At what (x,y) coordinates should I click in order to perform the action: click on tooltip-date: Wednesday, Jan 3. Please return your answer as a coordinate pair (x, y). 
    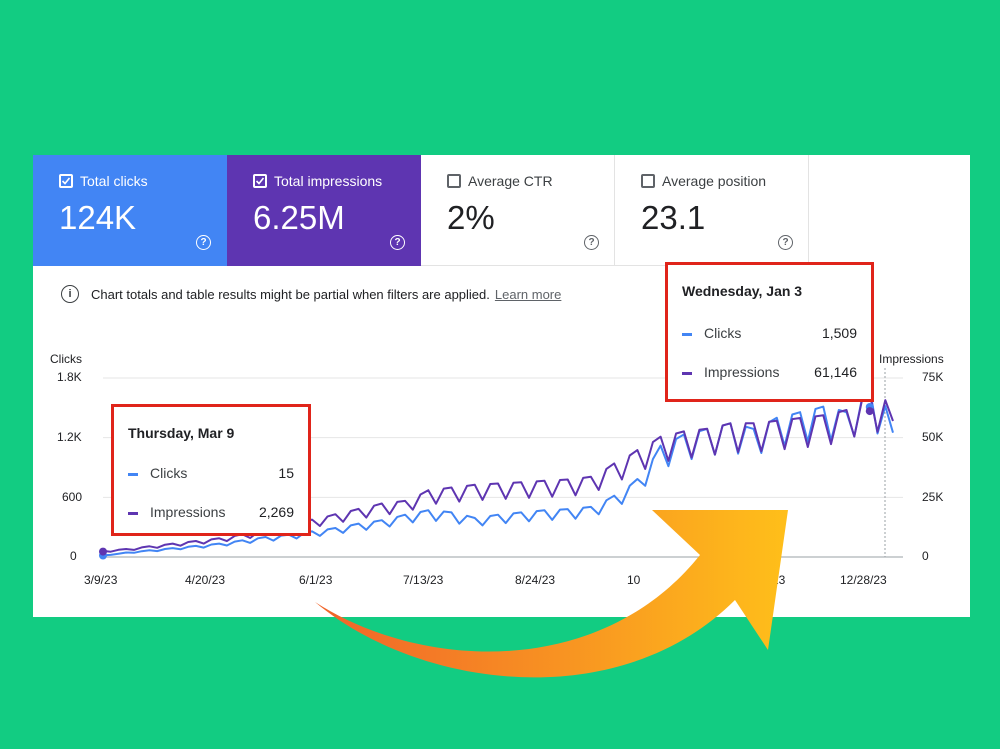
    Looking at the image, I should click on (742, 291).